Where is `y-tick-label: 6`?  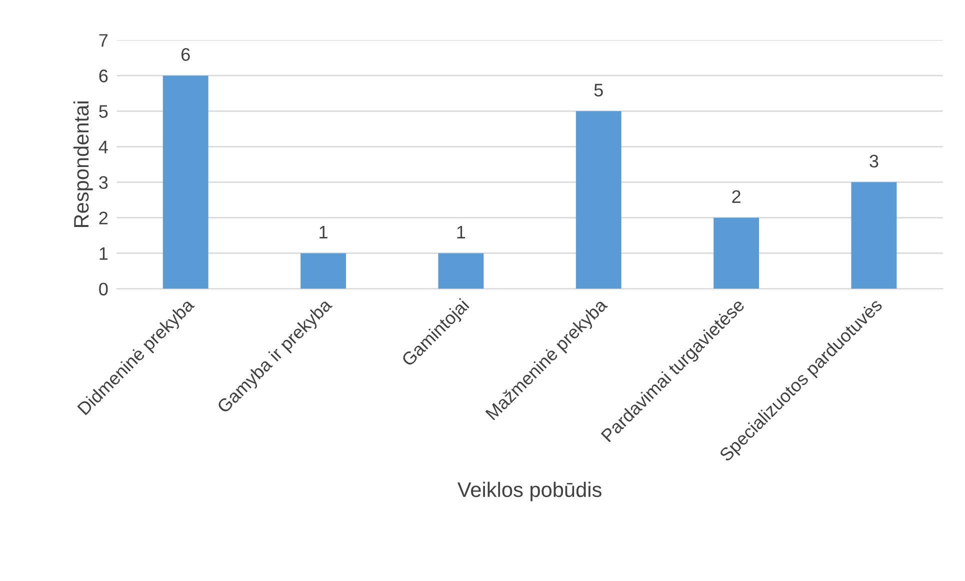 y-tick-label: 6 is located at coordinates (103, 76).